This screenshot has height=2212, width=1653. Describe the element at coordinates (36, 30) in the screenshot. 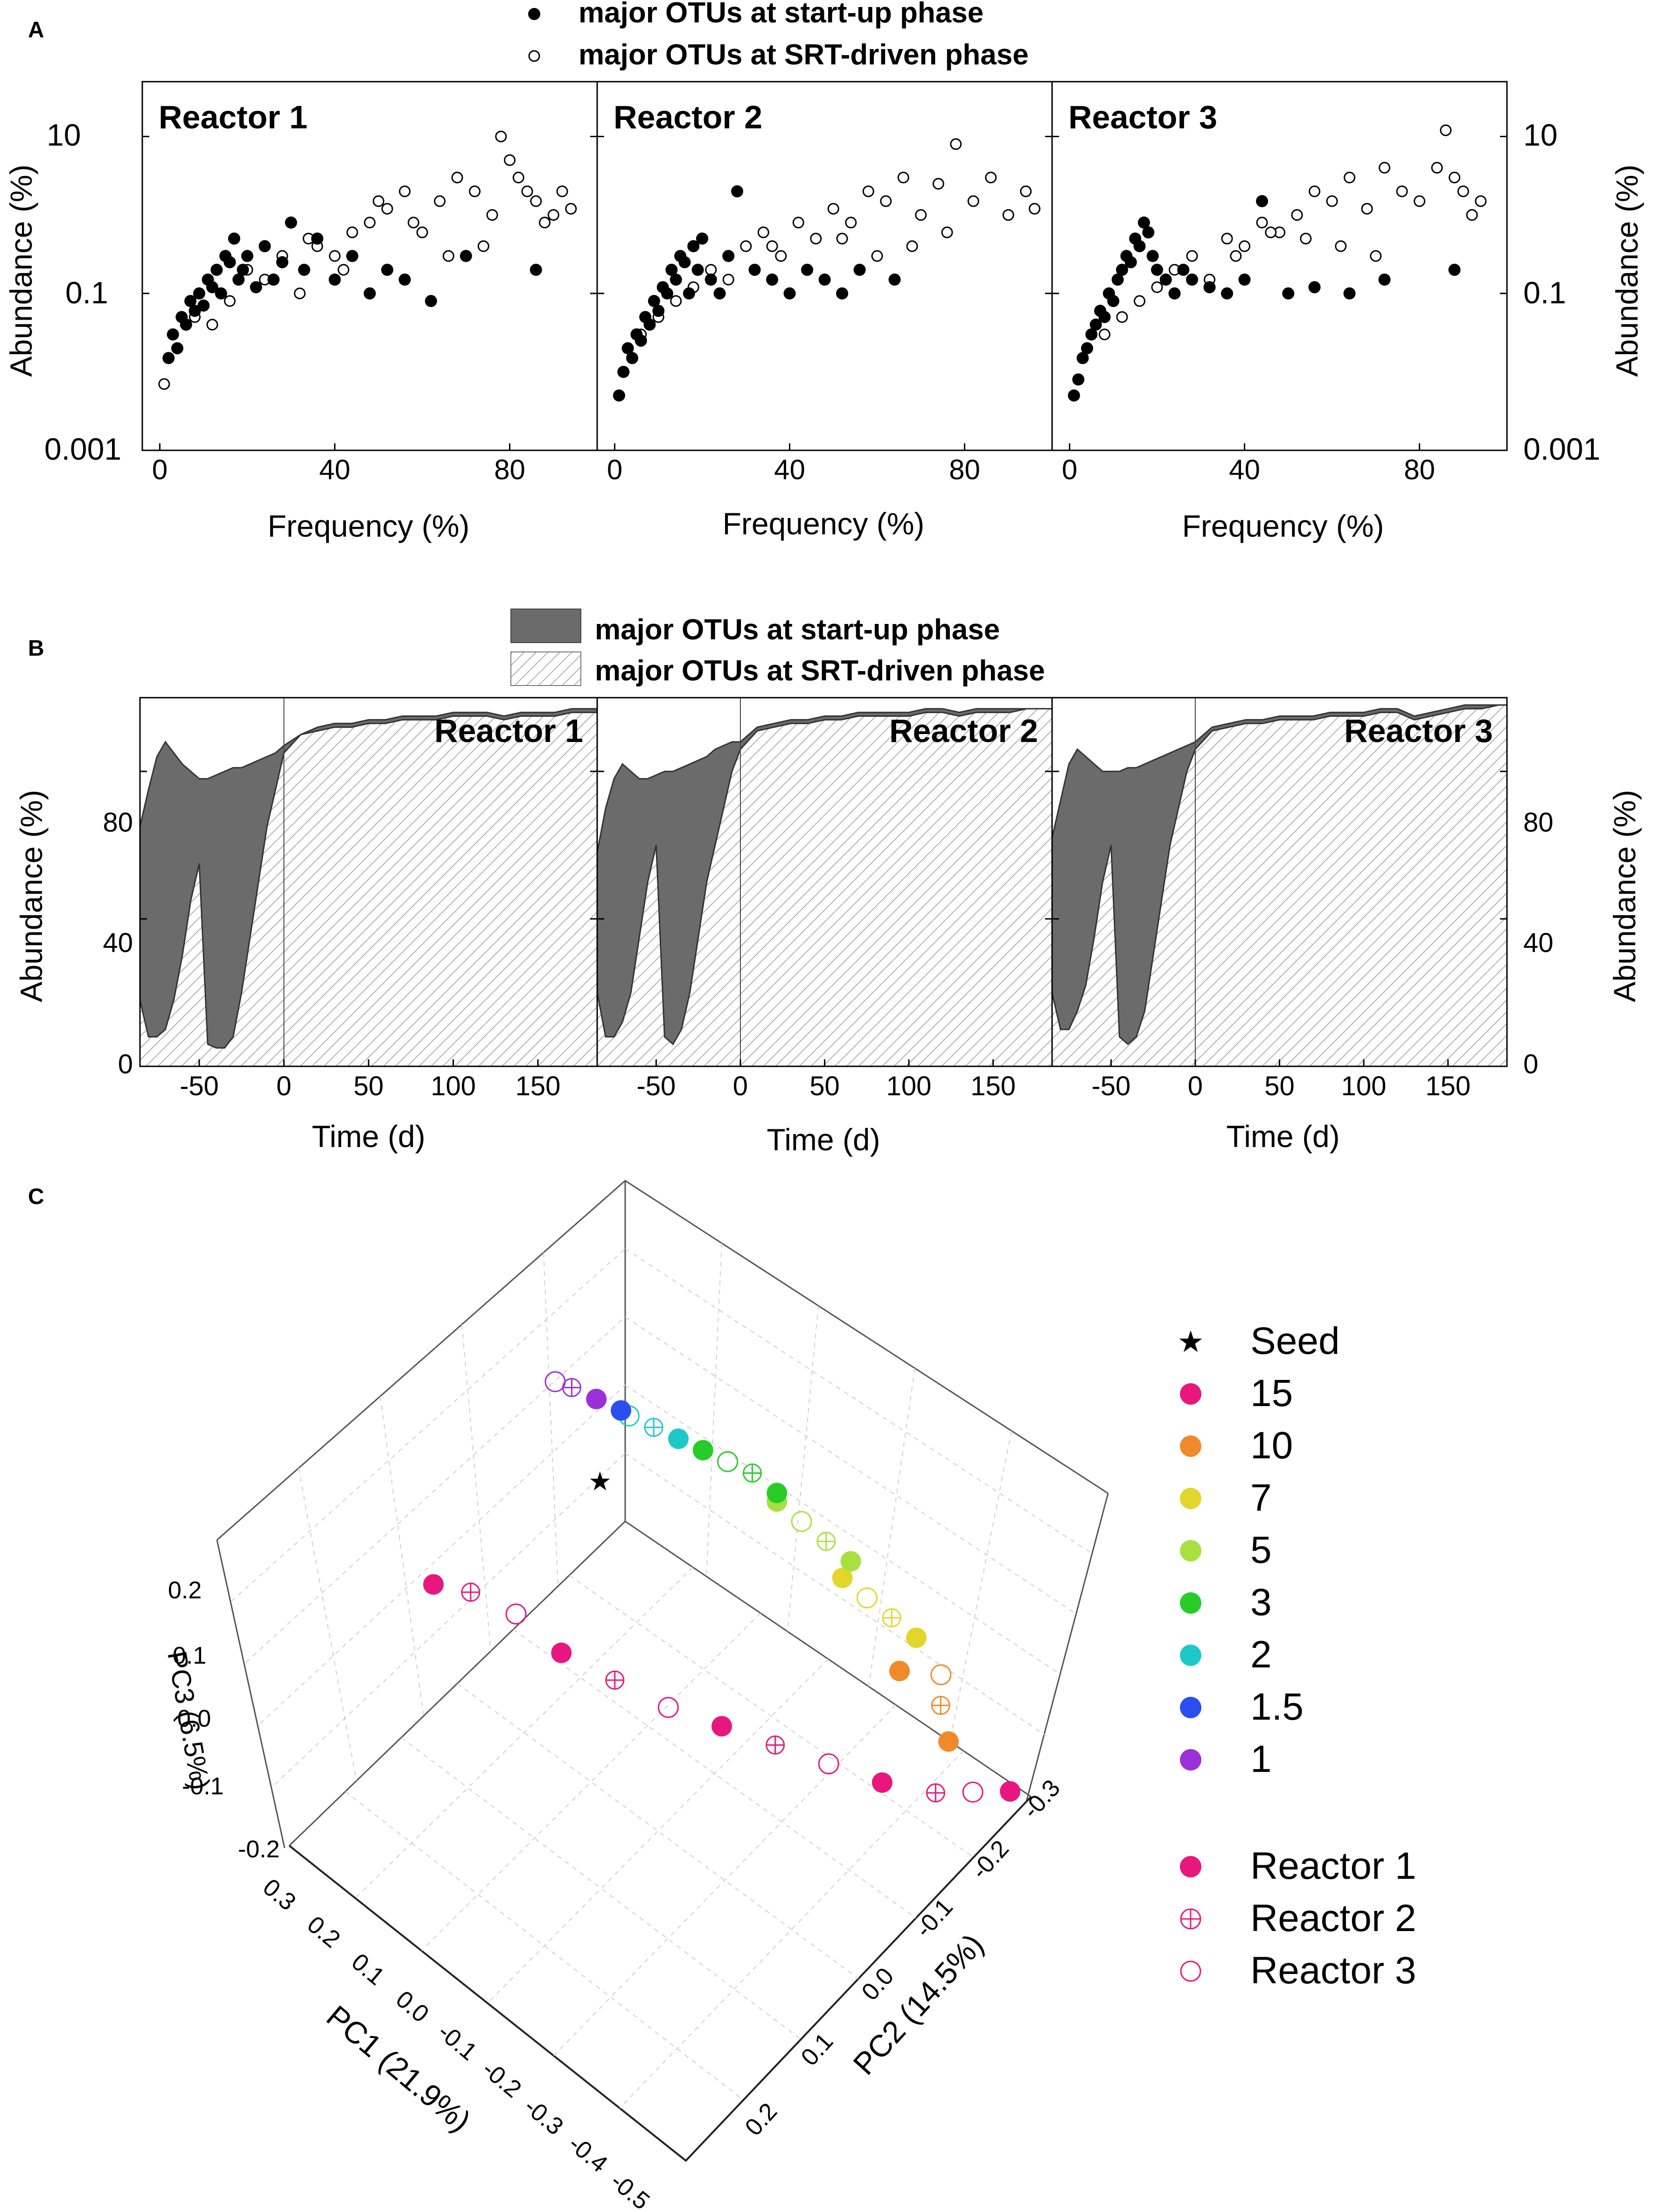

I see `panel-a-label: A` at that location.